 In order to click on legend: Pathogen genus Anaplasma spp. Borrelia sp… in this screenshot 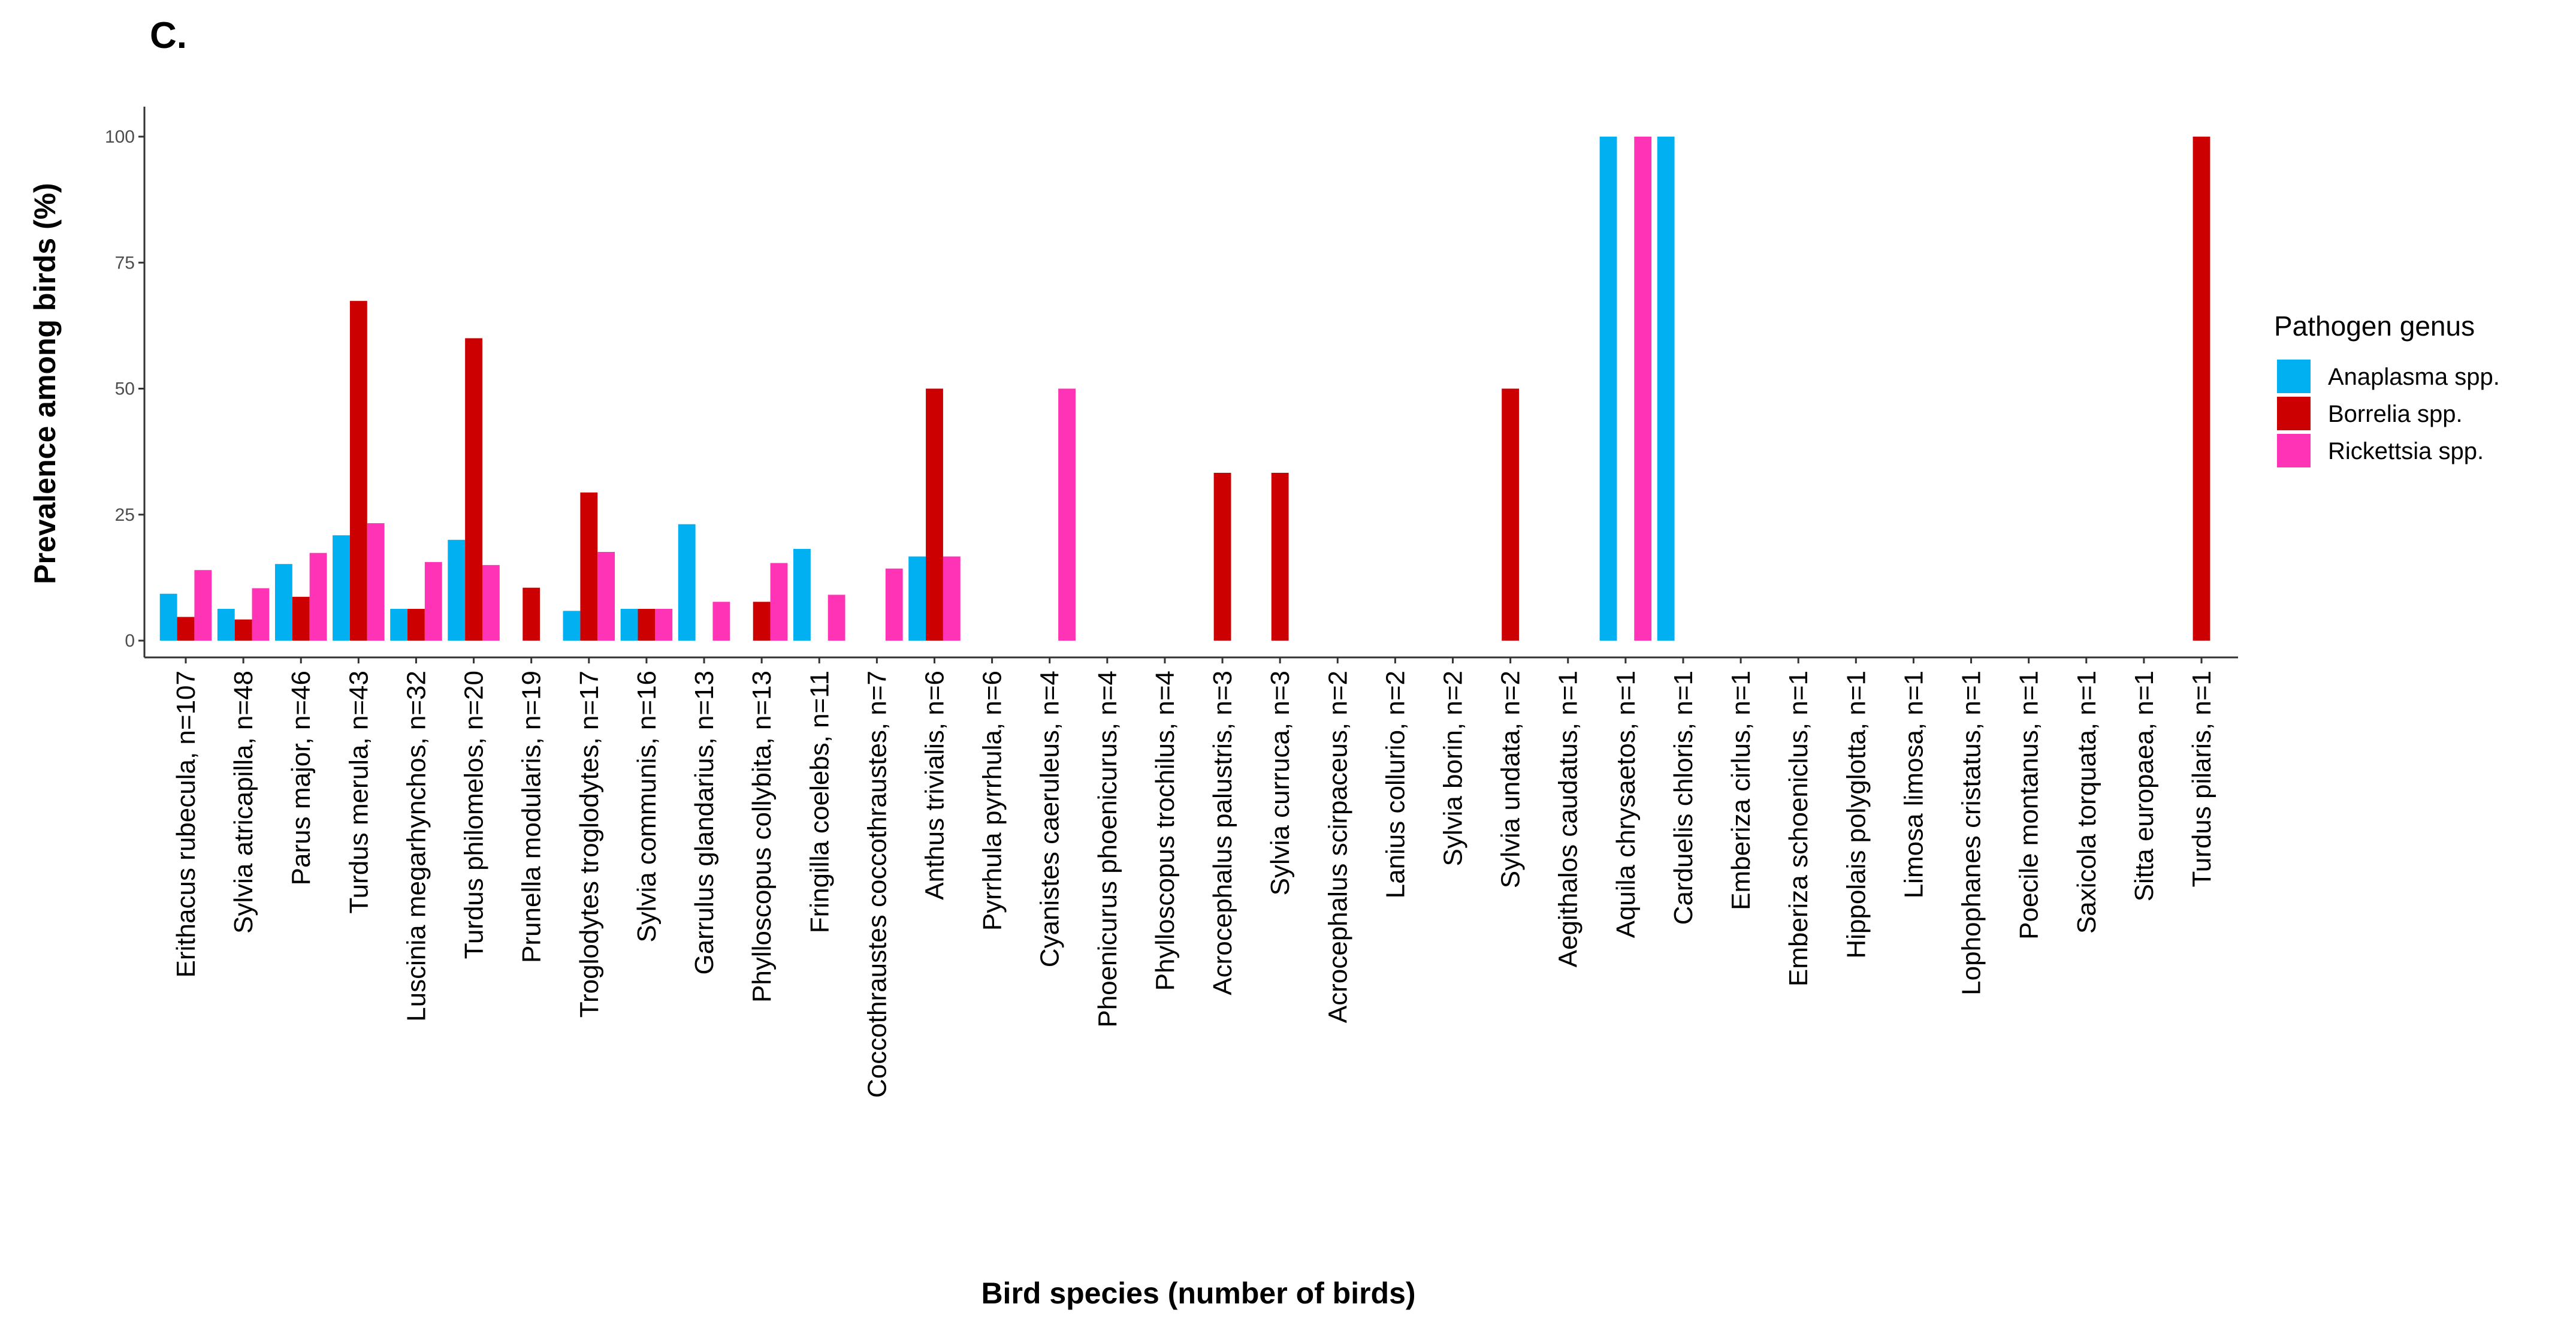, I will do `click(2387, 388)`.